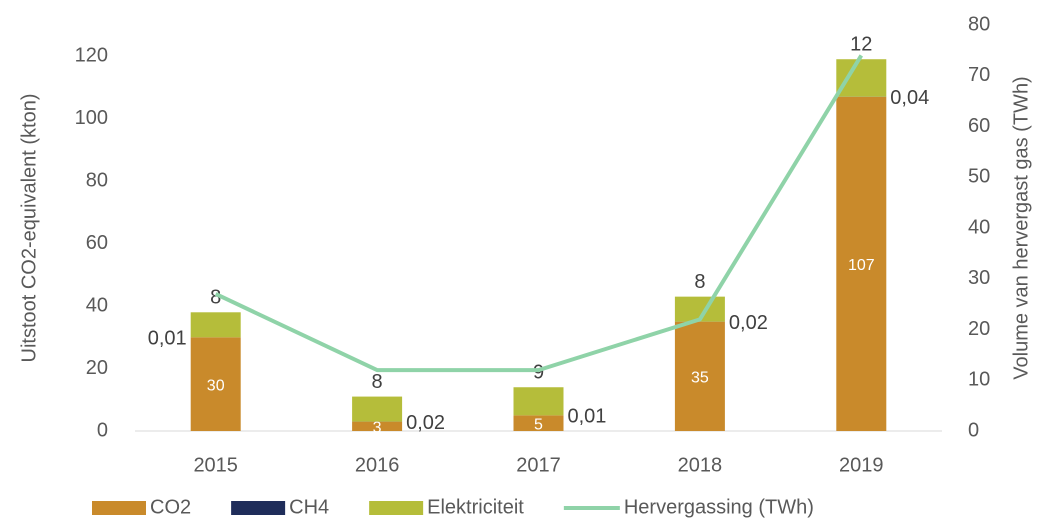  I want to click on data-label: 9, so click(538, 373).